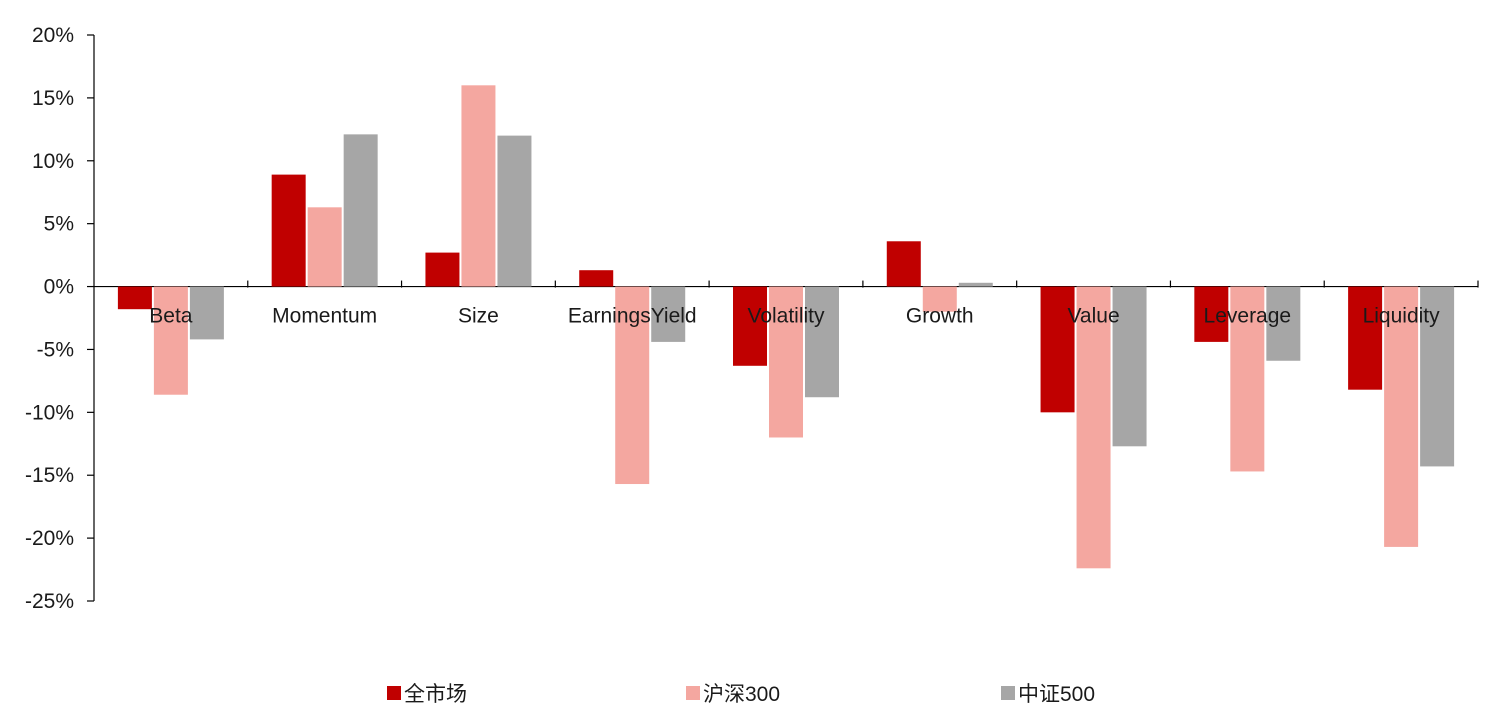 This screenshot has height=720, width=1494. I want to click on y-tick-label: 15%, so click(53, 98).